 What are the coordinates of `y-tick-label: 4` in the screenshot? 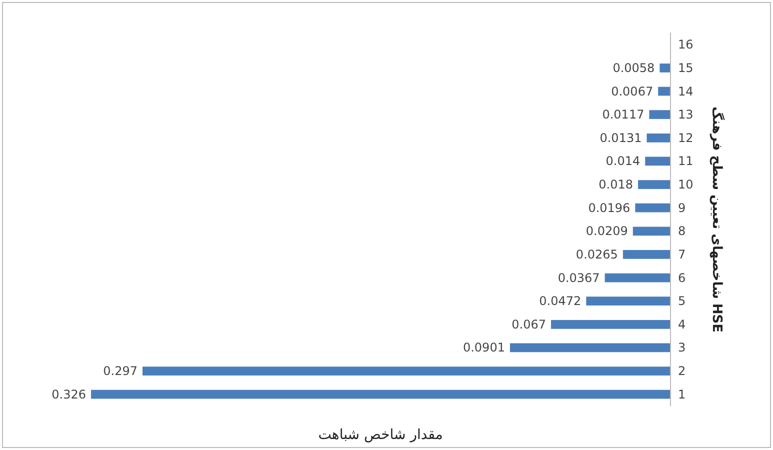 It's located at (682, 324).